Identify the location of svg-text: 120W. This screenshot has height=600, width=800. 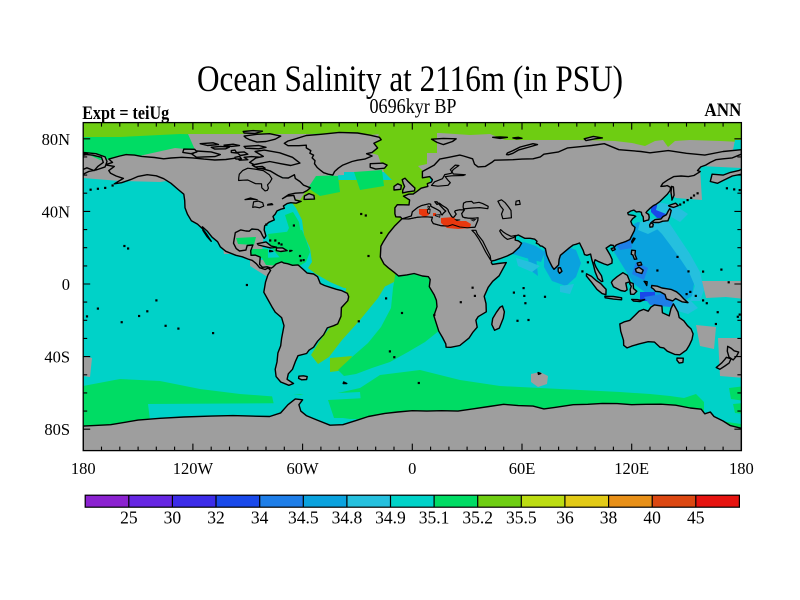
(193, 468).